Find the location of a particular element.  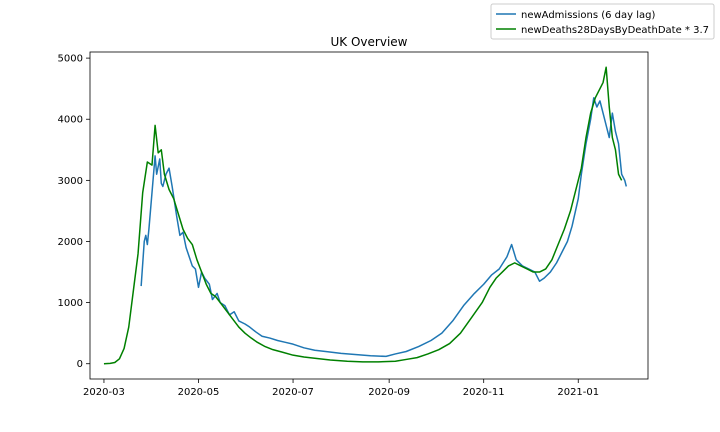

y-tick-label: 2000 is located at coordinates (70, 242).